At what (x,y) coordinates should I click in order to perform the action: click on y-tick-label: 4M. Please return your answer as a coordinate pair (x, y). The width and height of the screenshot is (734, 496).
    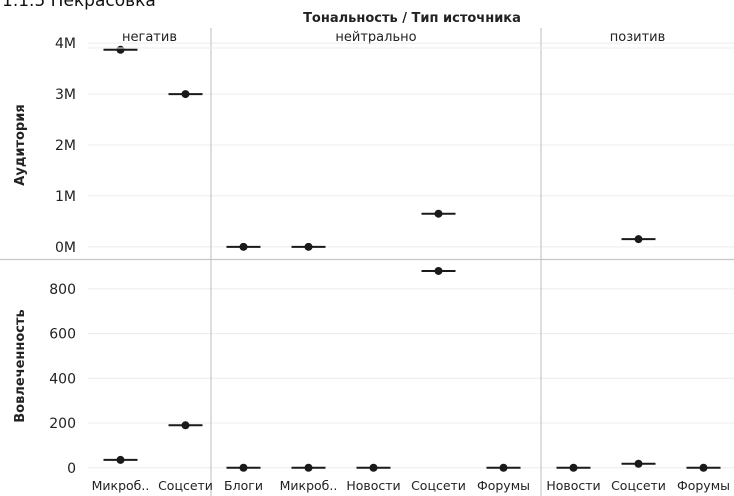
    Looking at the image, I should click on (65, 44).